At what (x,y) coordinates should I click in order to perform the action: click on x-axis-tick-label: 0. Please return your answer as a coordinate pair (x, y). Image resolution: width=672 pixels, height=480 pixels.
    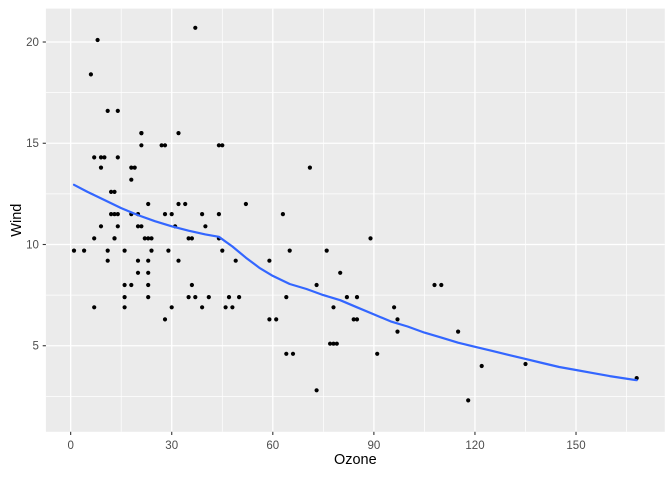
    Looking at the image, I should click on (70, 446).